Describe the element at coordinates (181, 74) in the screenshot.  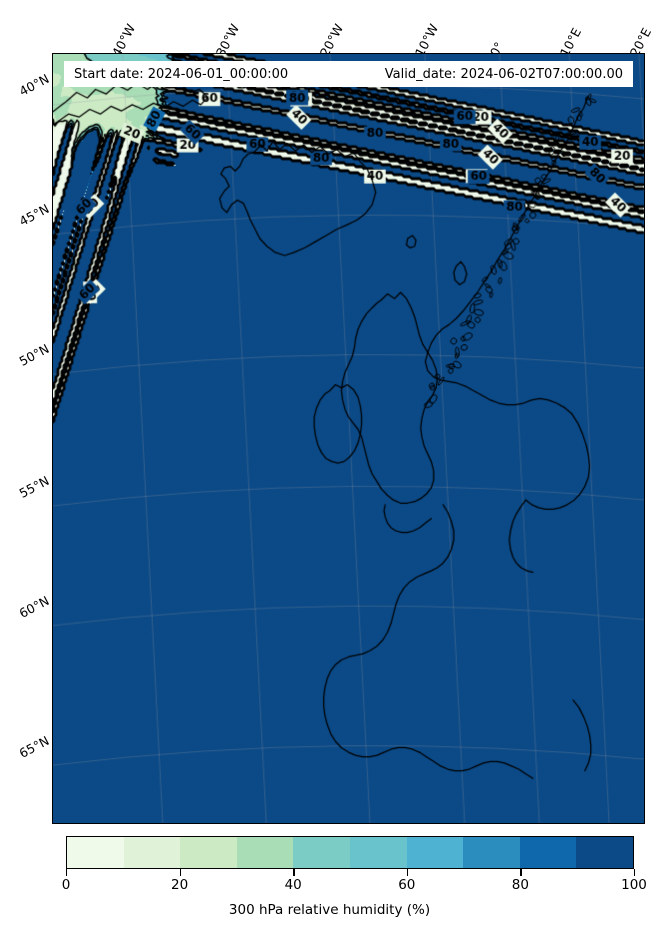
I see `start-date-label: Start date: 2024-06-01_00:00:00` at that location.